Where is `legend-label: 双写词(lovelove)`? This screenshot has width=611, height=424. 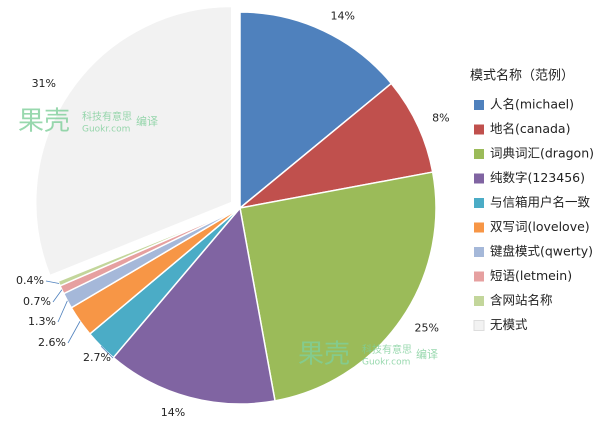
legend-label: 双写词(lovelove) is located at coordinates (540, 226).